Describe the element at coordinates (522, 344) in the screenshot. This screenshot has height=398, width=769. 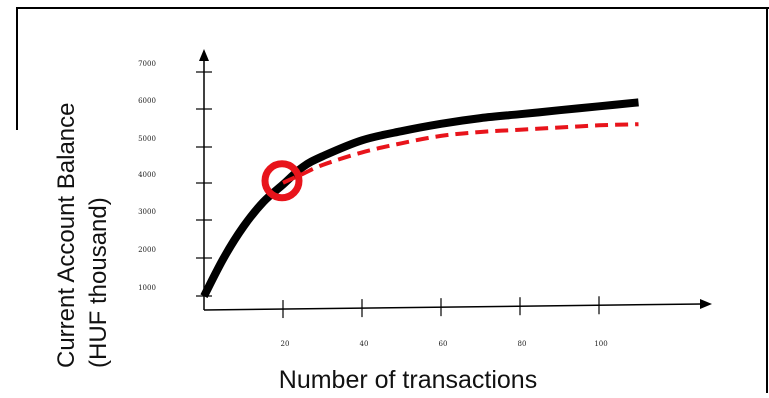
I see `x-tick-label: 80` at that location.